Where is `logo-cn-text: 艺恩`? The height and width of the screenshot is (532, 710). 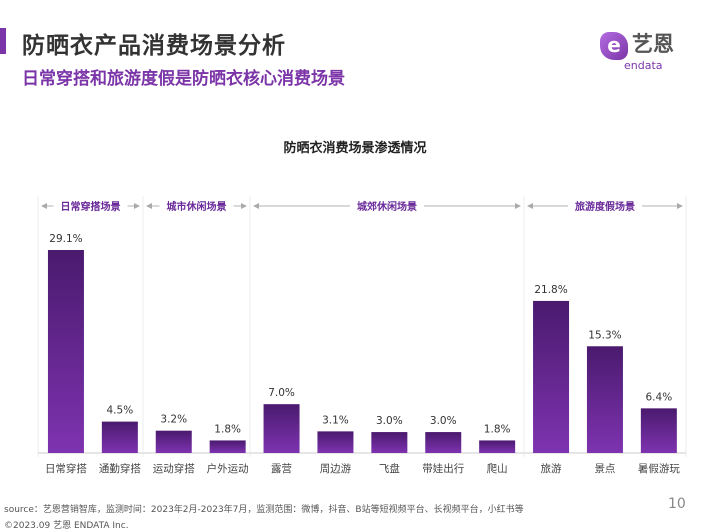 logo-cn-text: 艺恩 is located at coordinates (653, 44).